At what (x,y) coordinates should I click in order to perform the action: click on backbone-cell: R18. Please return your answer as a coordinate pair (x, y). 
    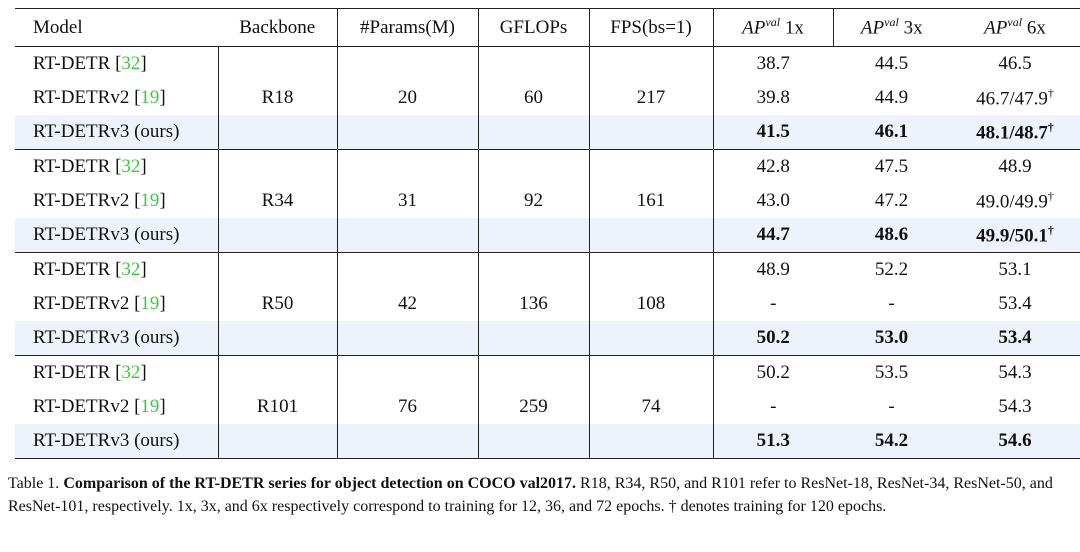
    Looking at the image, I should click on (278, 98).